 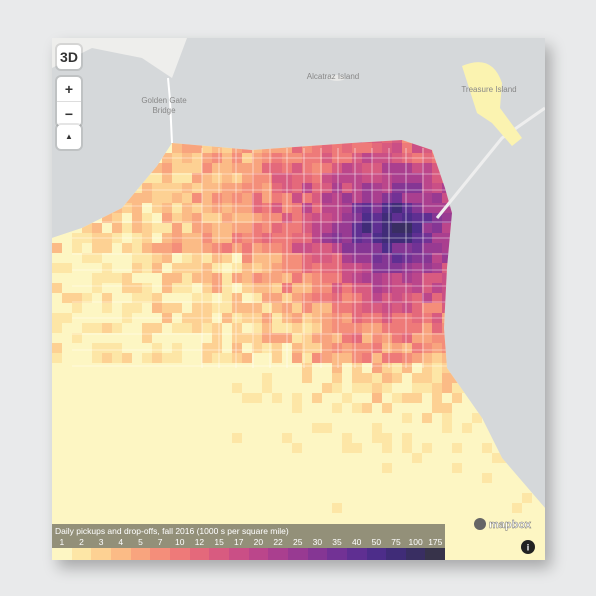 What do you see at coordinates (69, 114) in the screenshot?
I see `zoom-out: −` at bounding box center [69, 114].